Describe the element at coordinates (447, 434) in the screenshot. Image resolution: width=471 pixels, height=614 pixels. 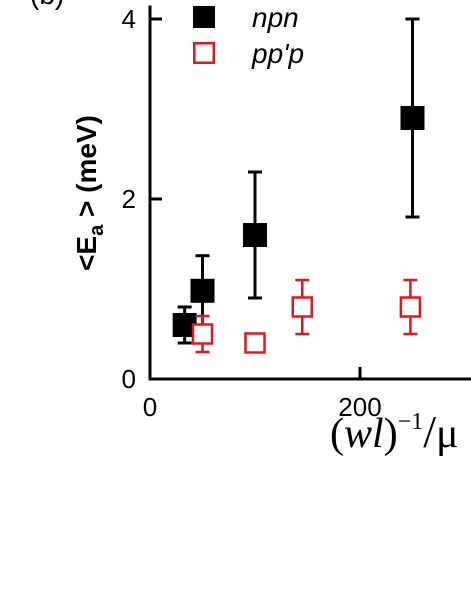
I see `x-axis-title-mu: μ` at that location.